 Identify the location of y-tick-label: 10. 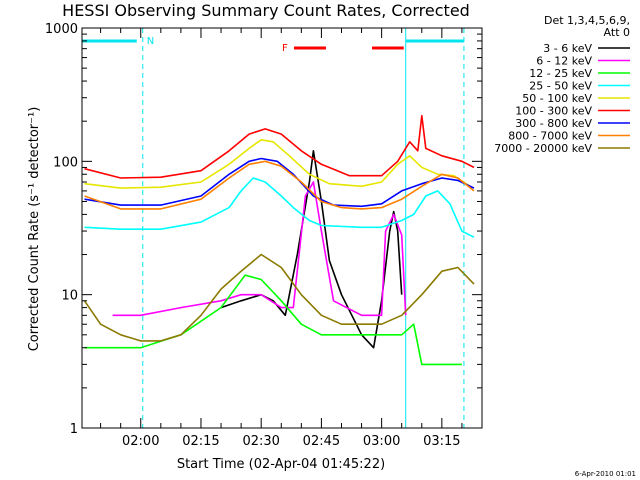
(69, 296).